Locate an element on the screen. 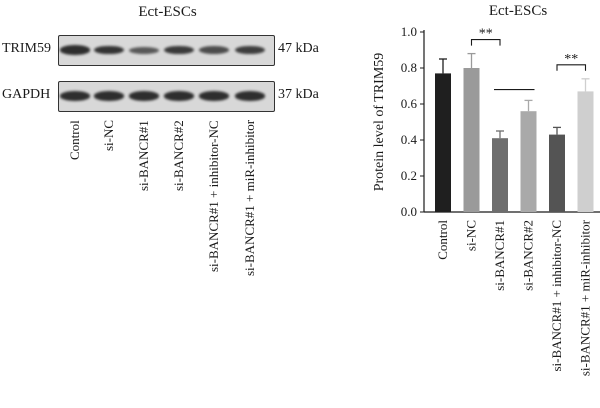 This screenshot has width=600, height=408. x-tick-label: si-NC is located at coordinates (471, 235).